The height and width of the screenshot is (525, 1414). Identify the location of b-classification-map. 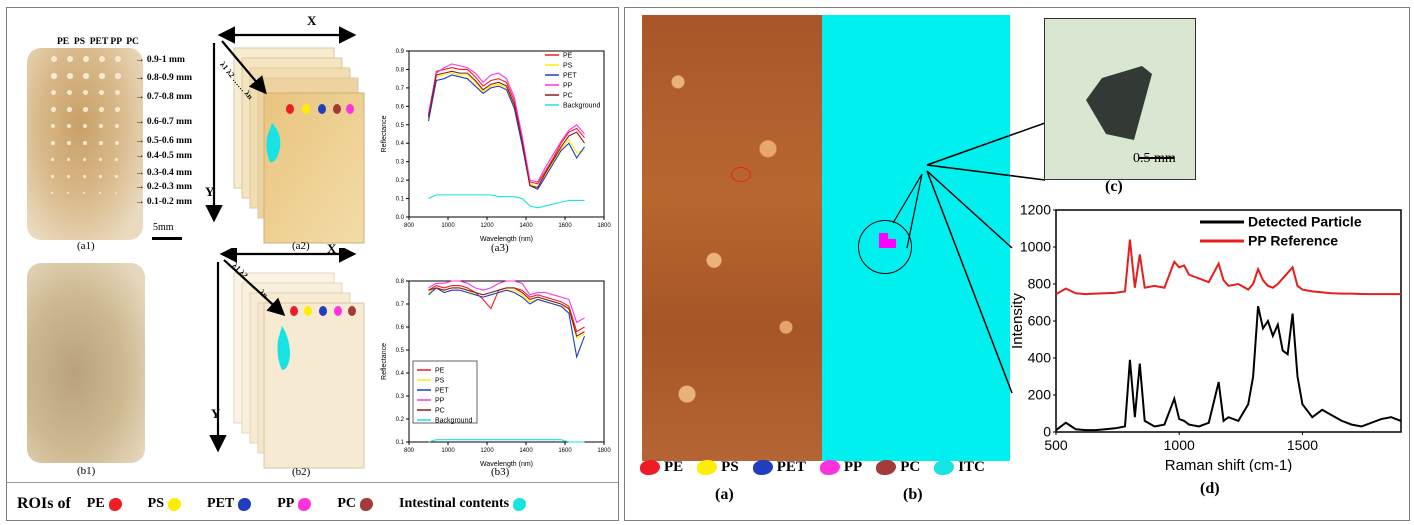
(916, 238).